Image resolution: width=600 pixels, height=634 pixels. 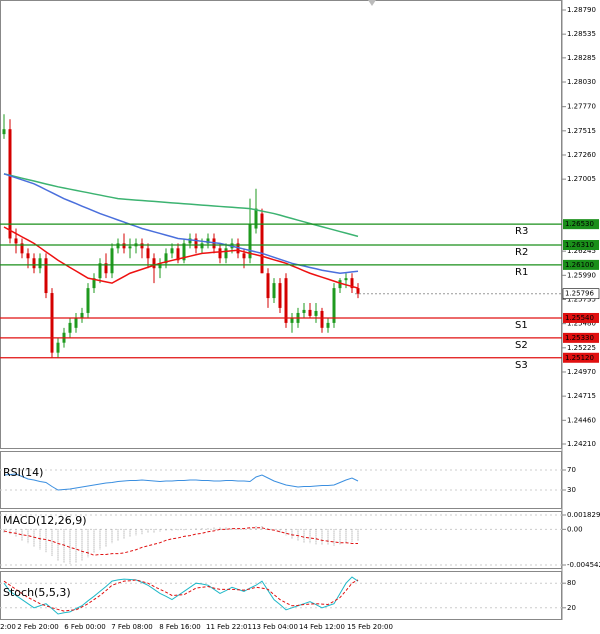 I want to click on x-tick-label: 13 Feb 04:00, so click(x=275, y=627).